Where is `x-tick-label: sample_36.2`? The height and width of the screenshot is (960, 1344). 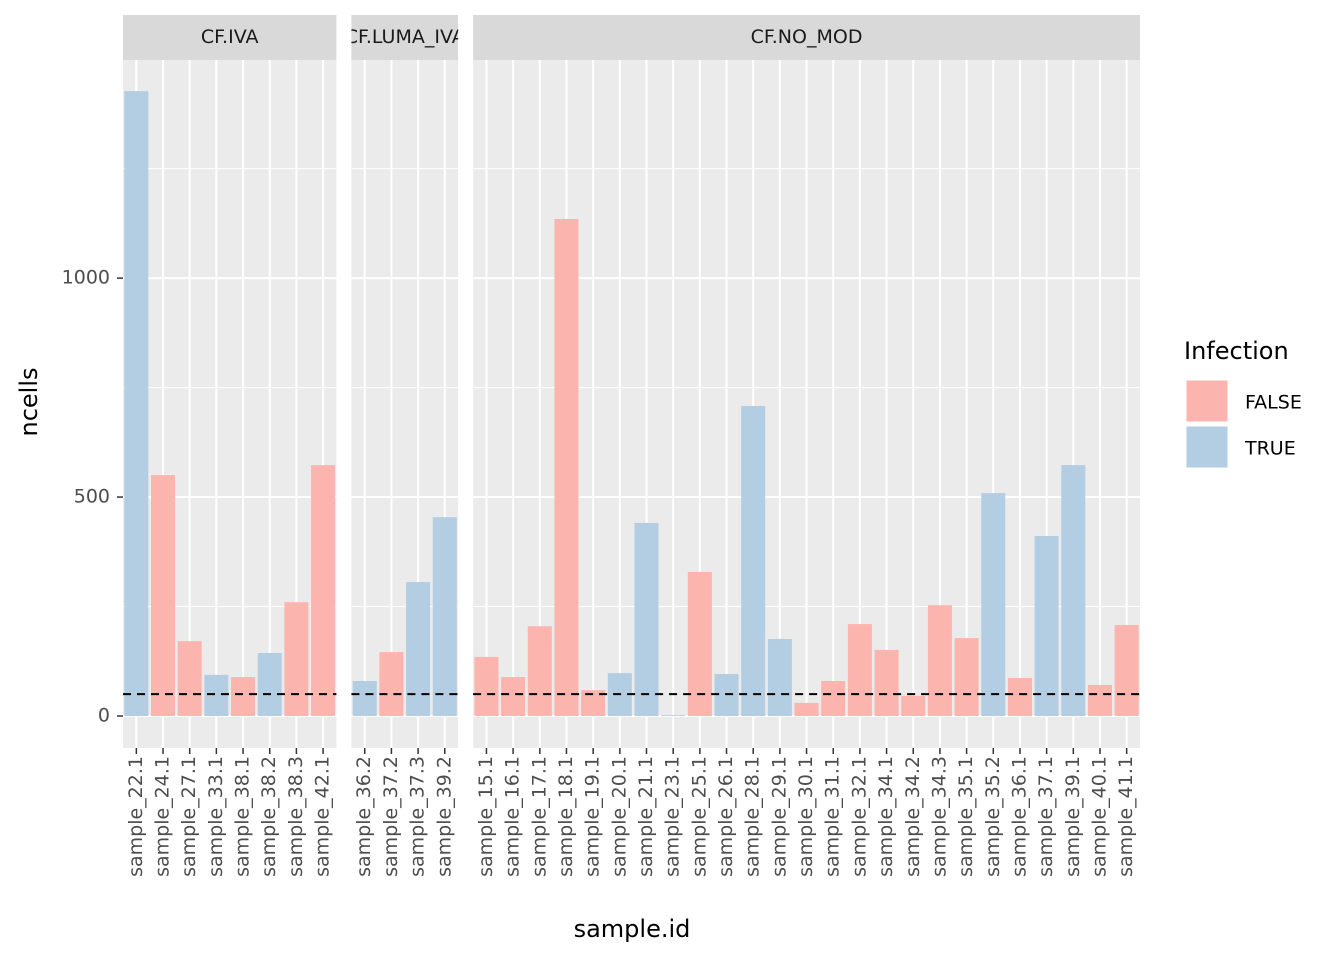
x-tick-label: sample_36.2 is located at coordinates (364, 816).